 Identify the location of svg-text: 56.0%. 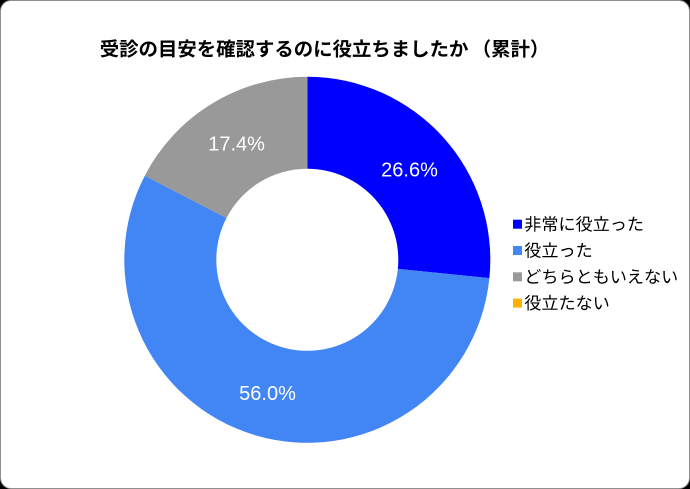
(267, 394).